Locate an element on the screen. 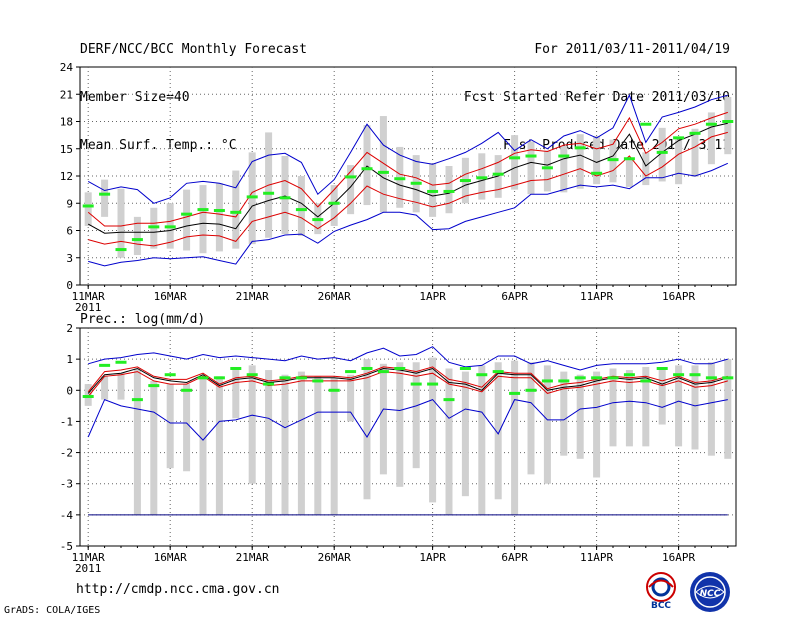 The image size is (800, 618). temp-ytick-label-6: 18 is located at coordinates (66, 122).